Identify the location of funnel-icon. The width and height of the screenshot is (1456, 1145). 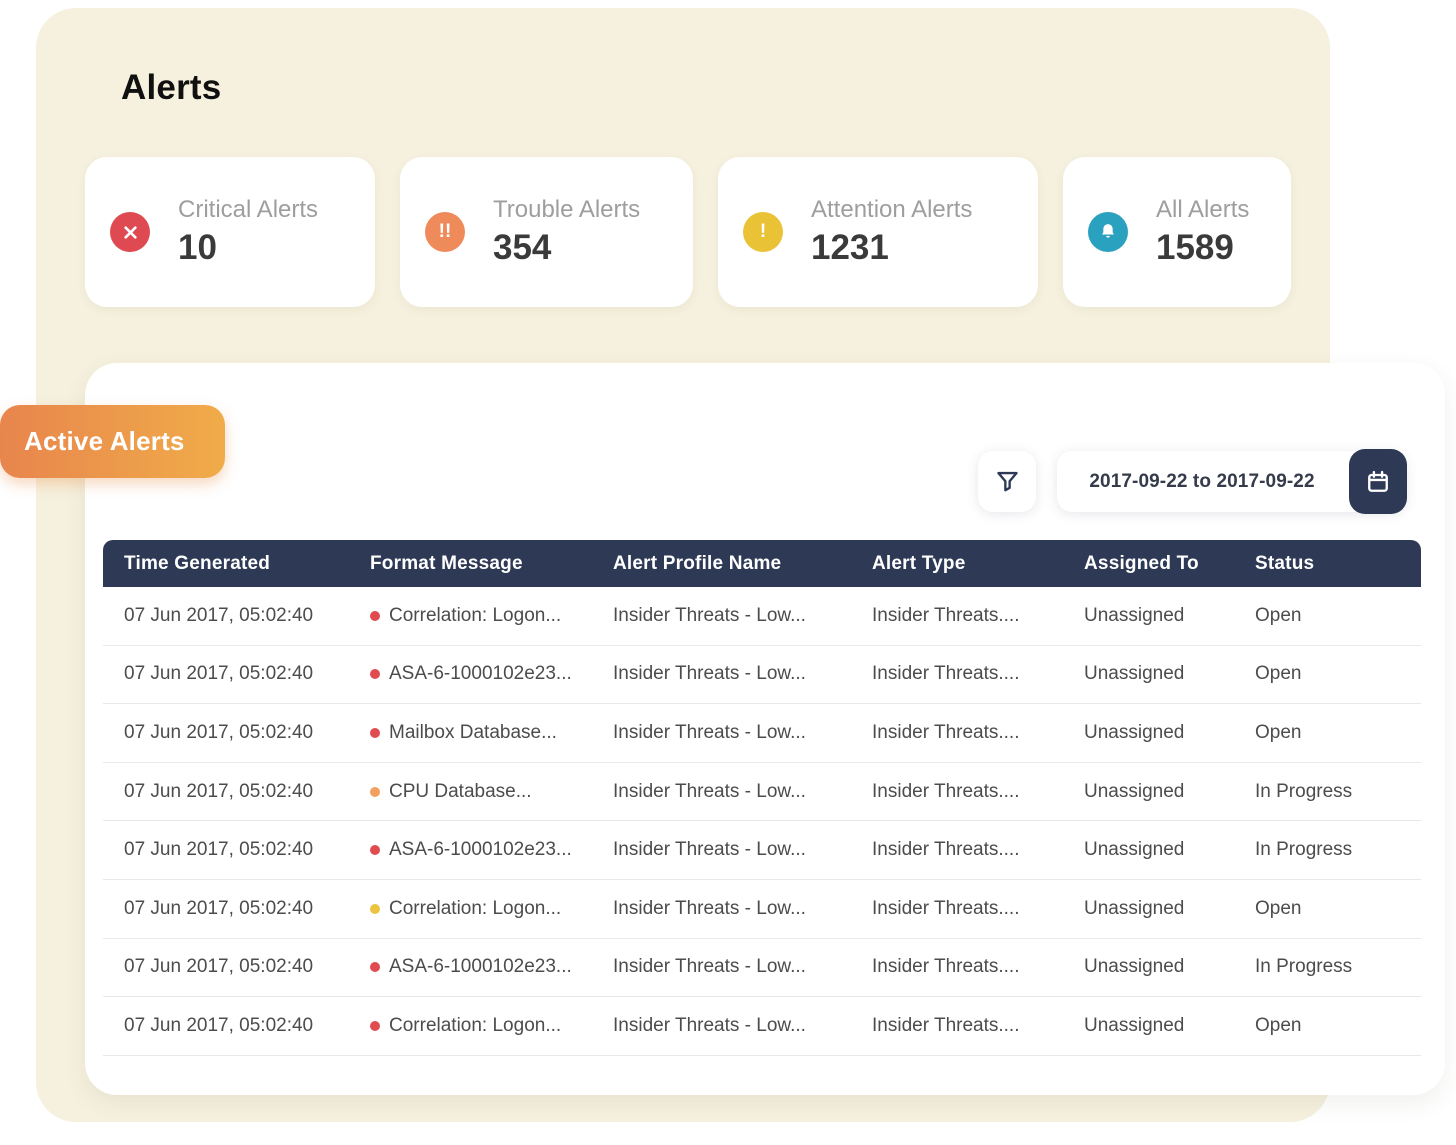
(1007, 481).